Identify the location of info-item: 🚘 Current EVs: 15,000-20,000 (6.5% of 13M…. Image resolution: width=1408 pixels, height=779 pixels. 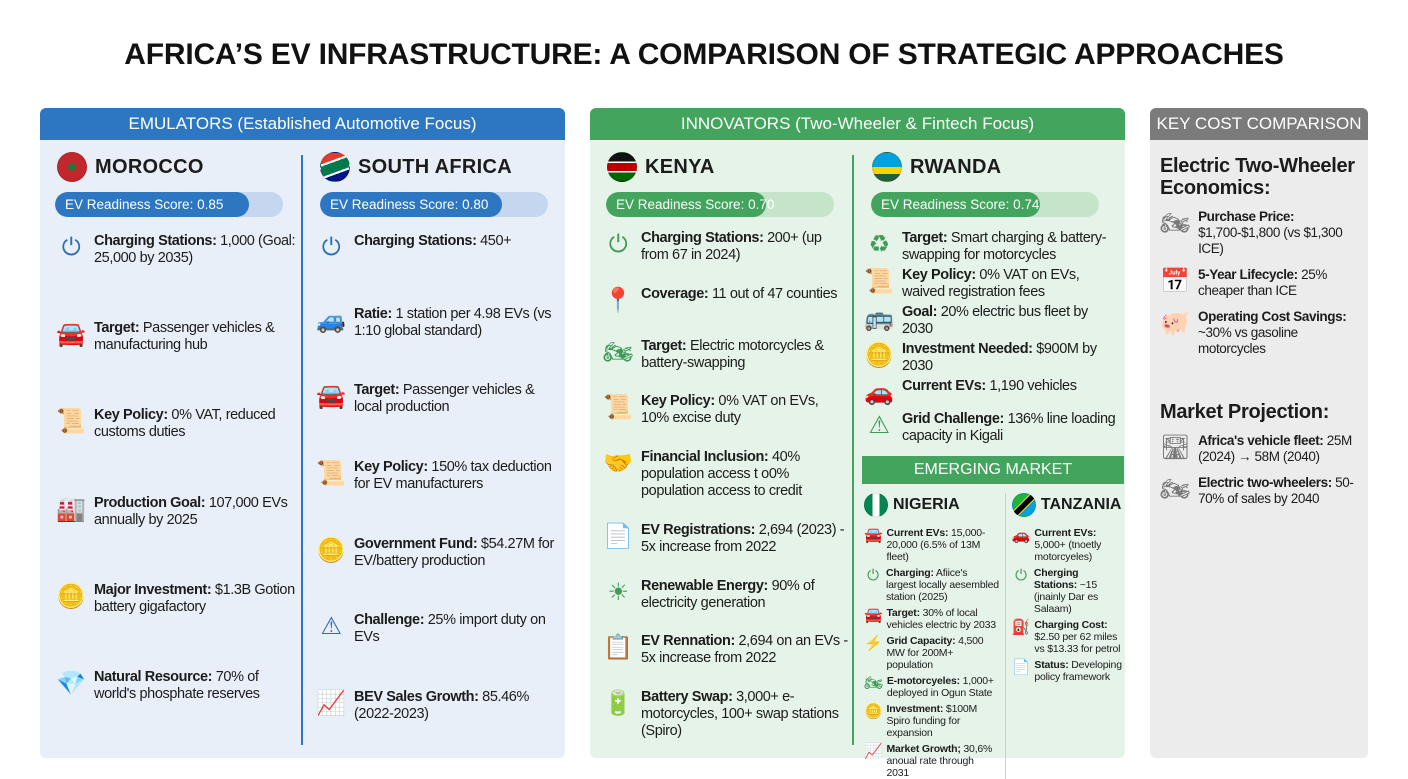
(931, 545).